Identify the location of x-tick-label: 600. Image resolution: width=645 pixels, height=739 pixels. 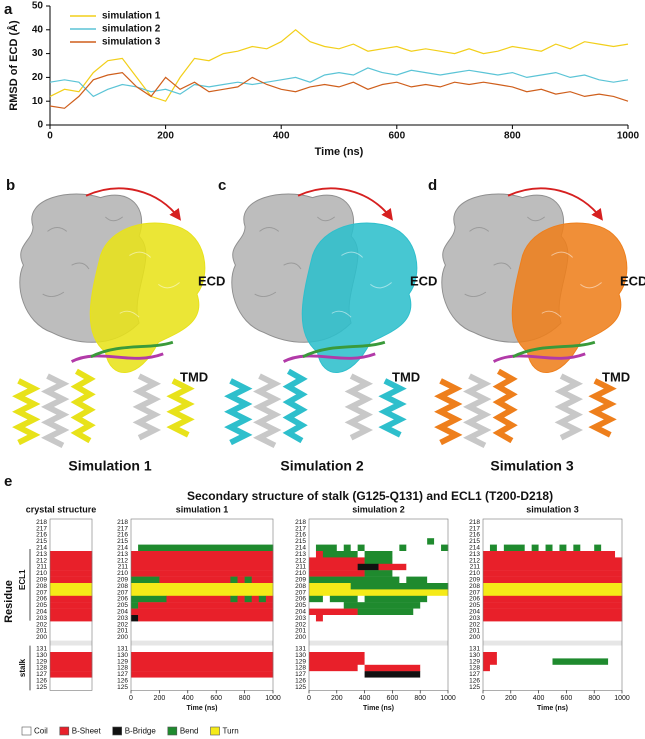
(567, 698).